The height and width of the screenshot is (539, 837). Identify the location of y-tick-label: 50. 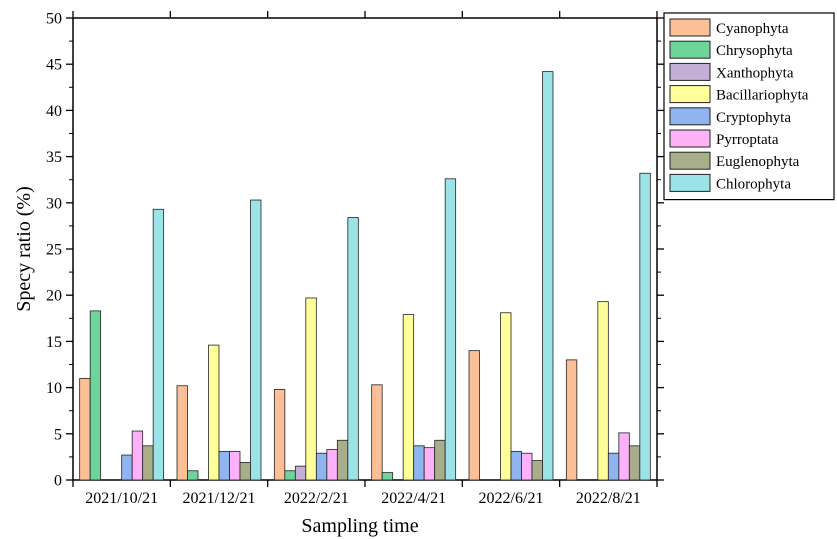
(54, 19).